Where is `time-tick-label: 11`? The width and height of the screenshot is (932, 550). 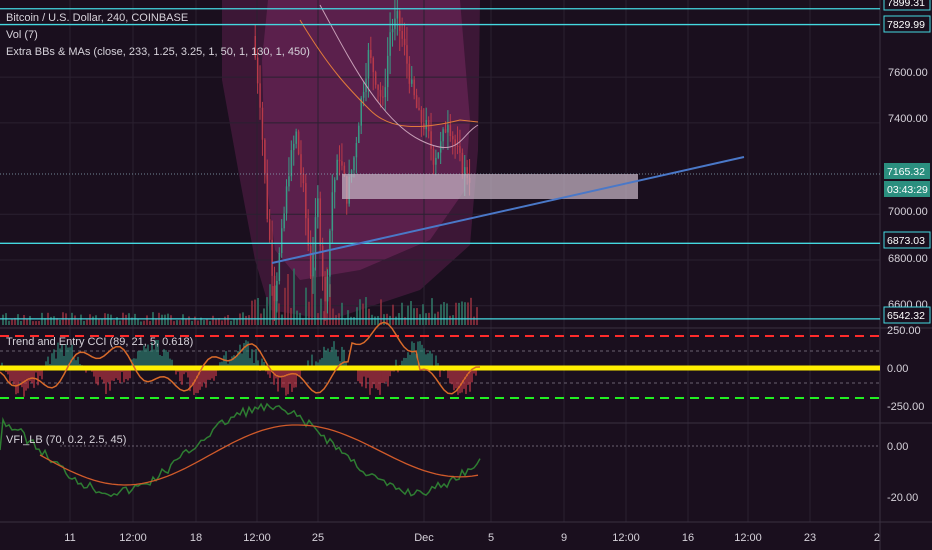
time-tick-label: 11 is located at coordinates (69, 538).